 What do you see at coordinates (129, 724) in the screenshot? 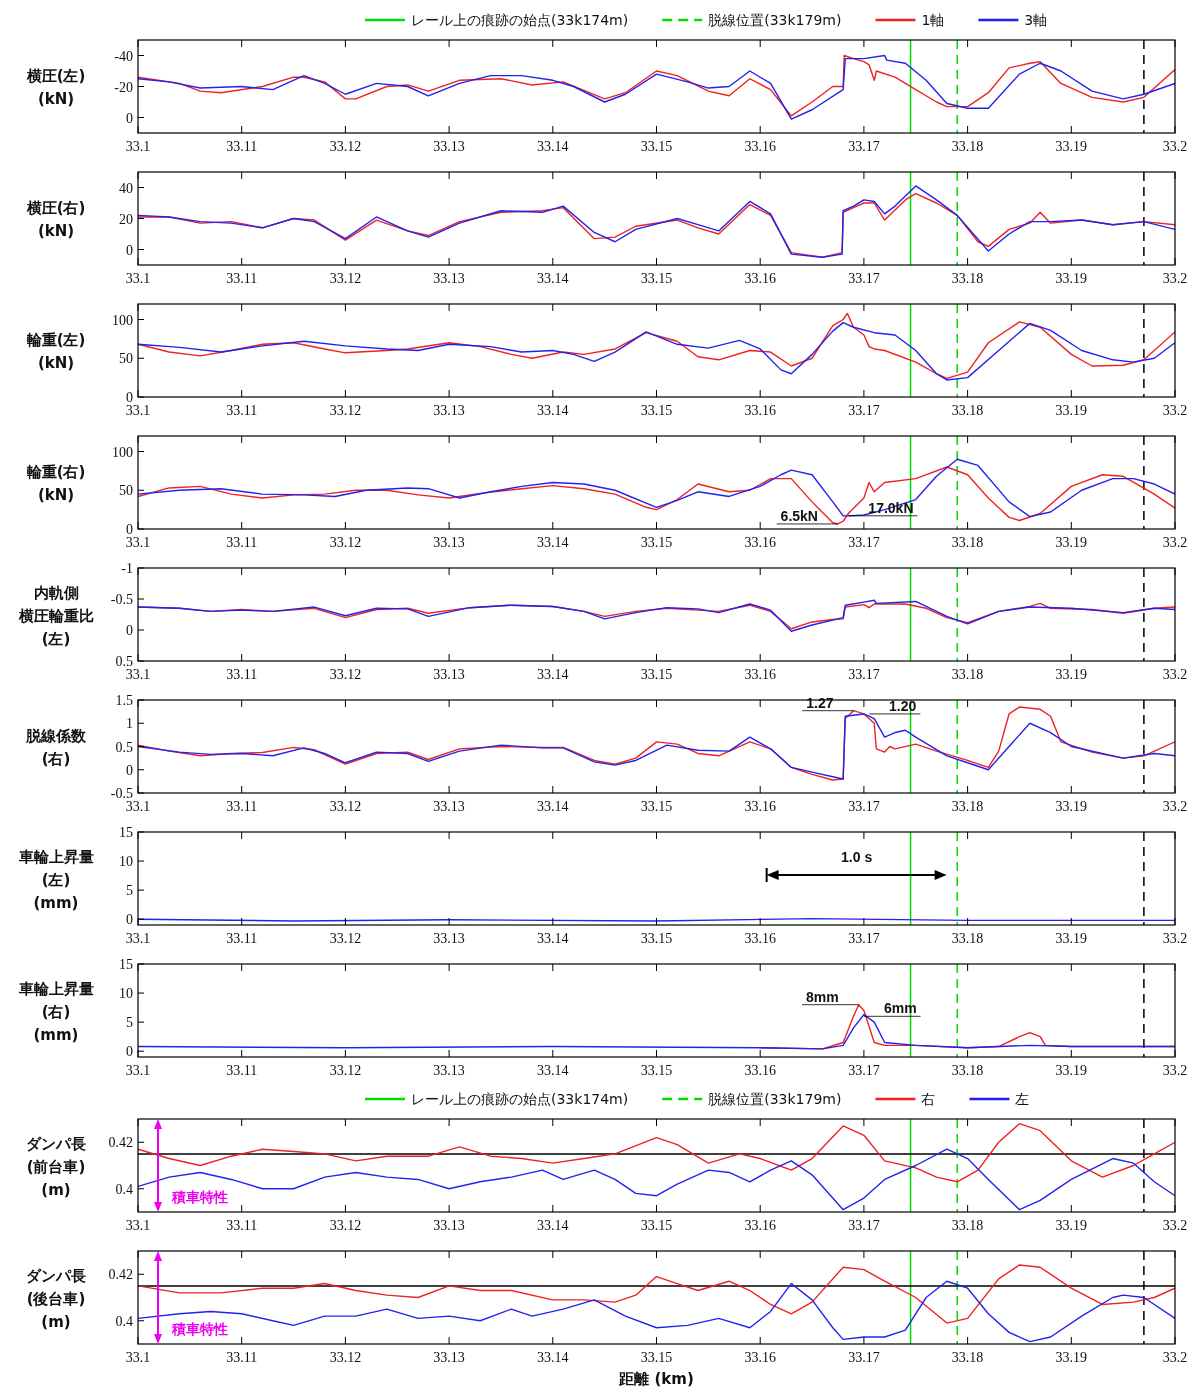
I see `y-tick-label: 1` at bounding box center [129, 724].